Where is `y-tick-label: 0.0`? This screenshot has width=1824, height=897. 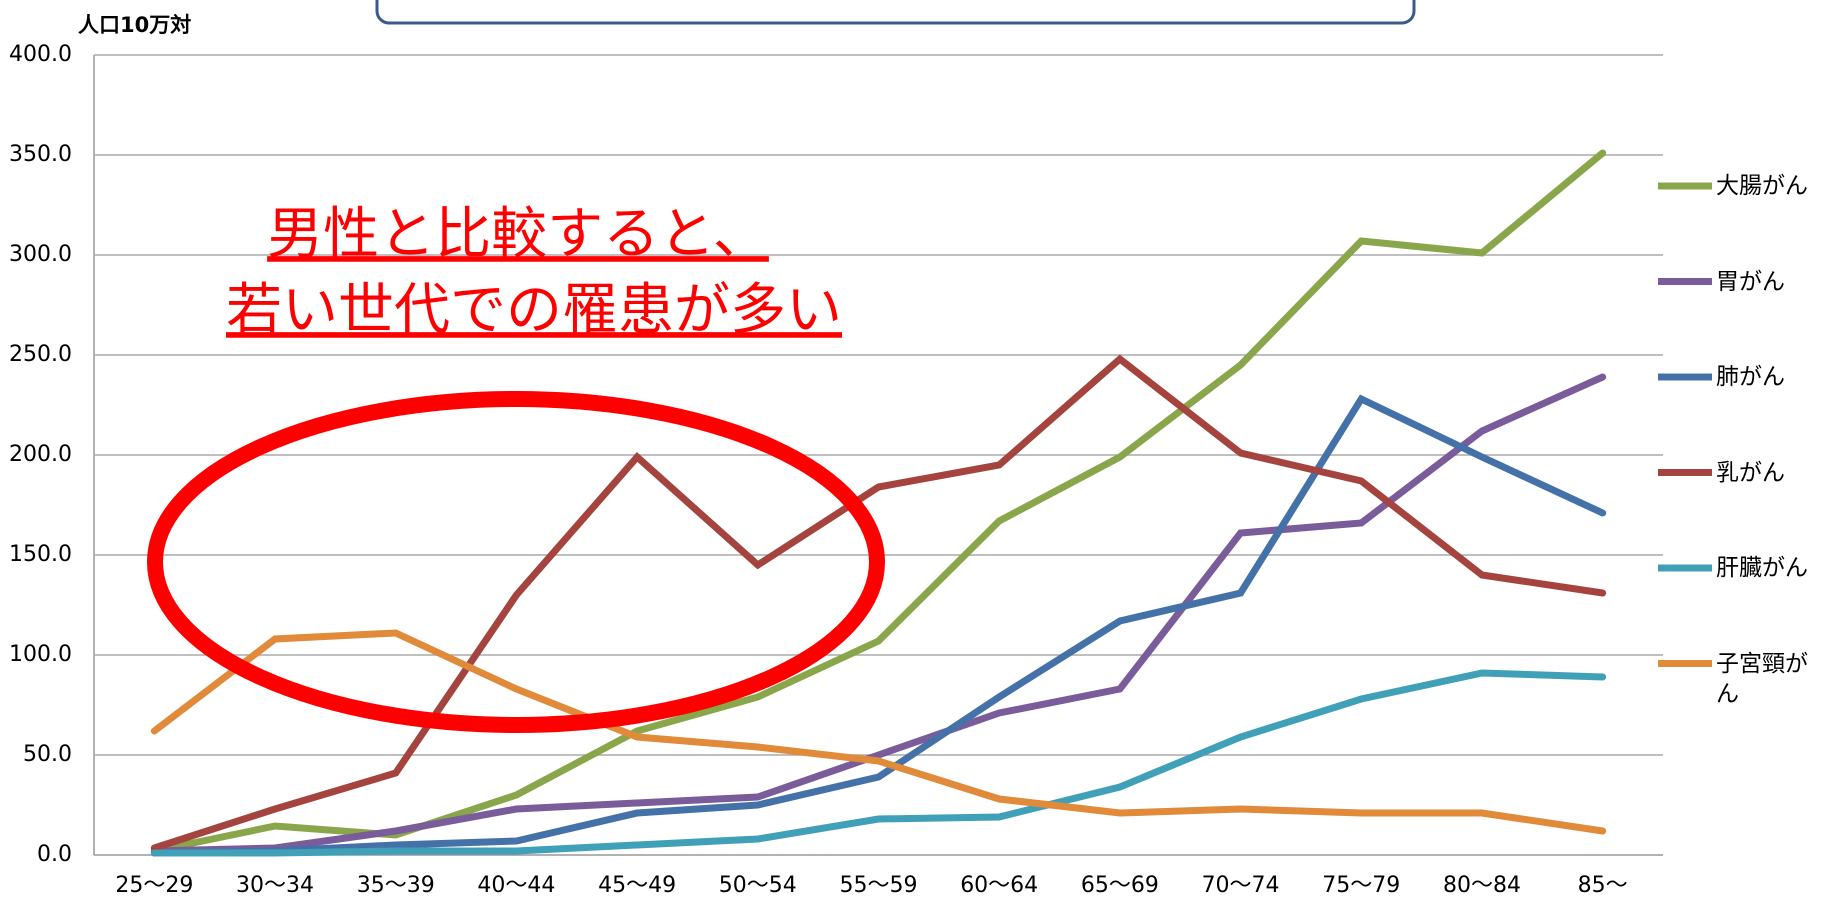
y-tick-label: 0.0 is located at coordinates (54, 854).